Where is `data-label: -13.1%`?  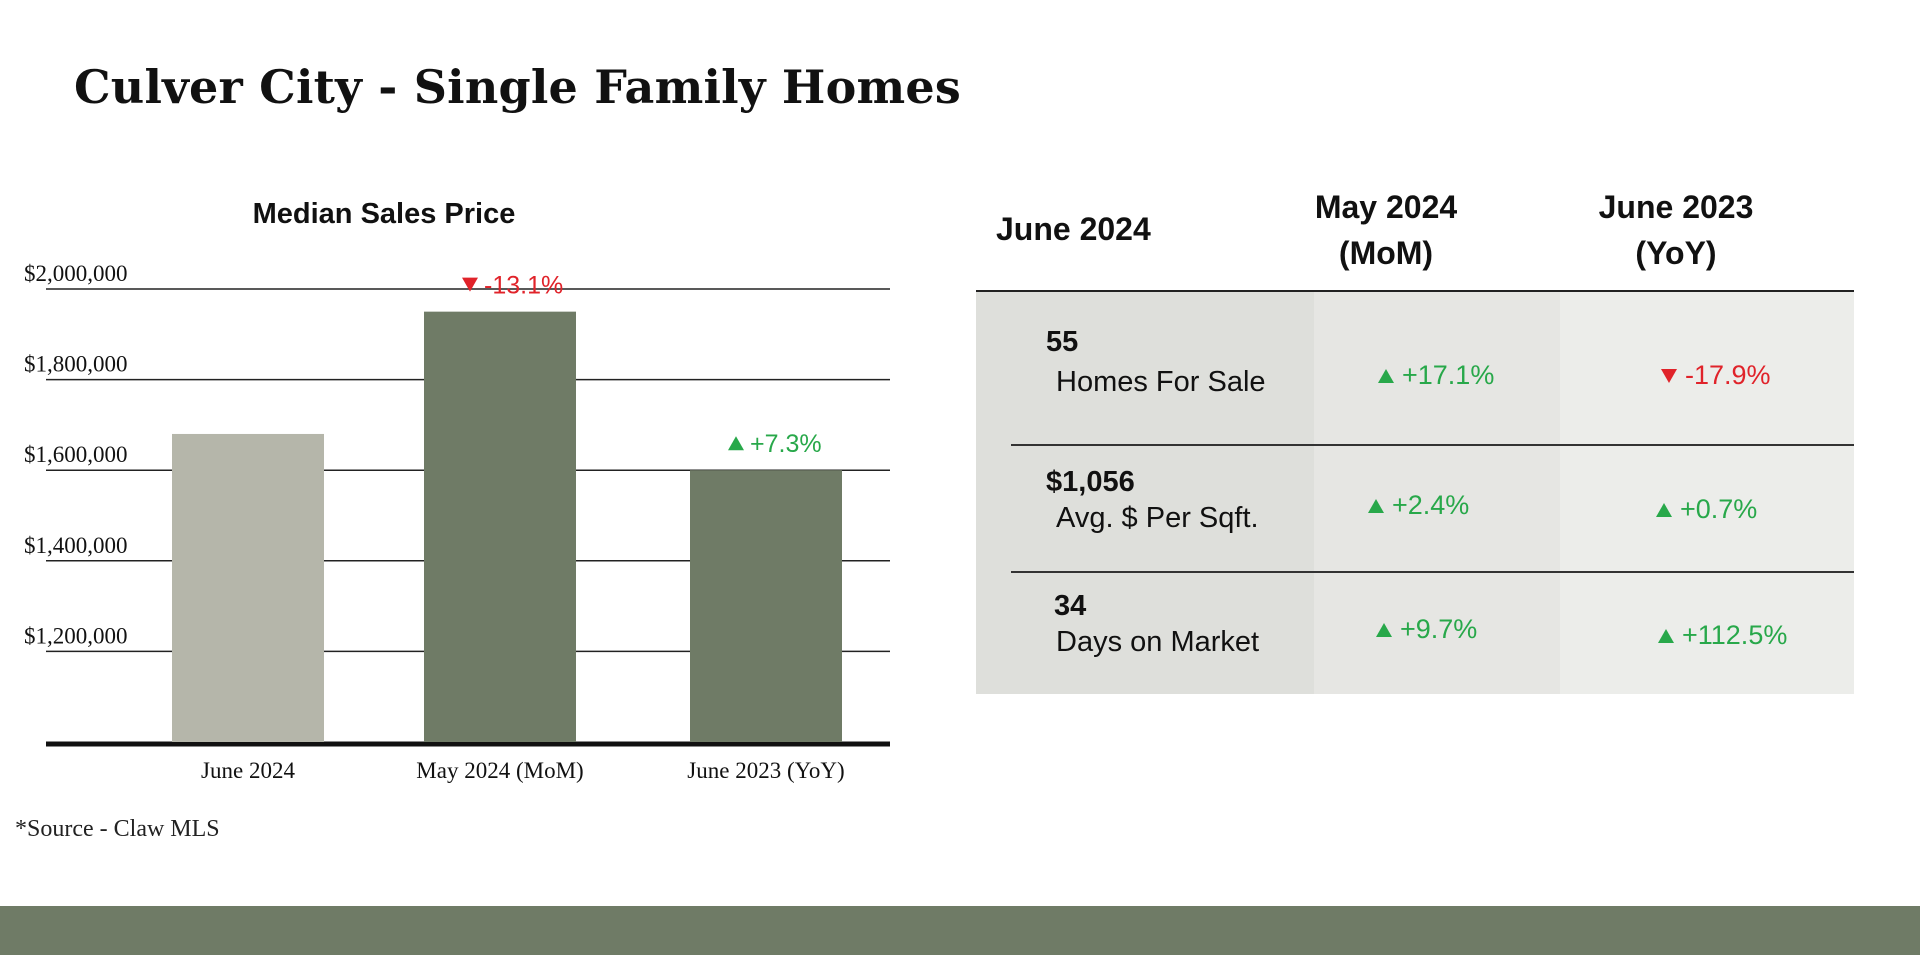 data-label: -13.1% is located at coordinates (523, 286).